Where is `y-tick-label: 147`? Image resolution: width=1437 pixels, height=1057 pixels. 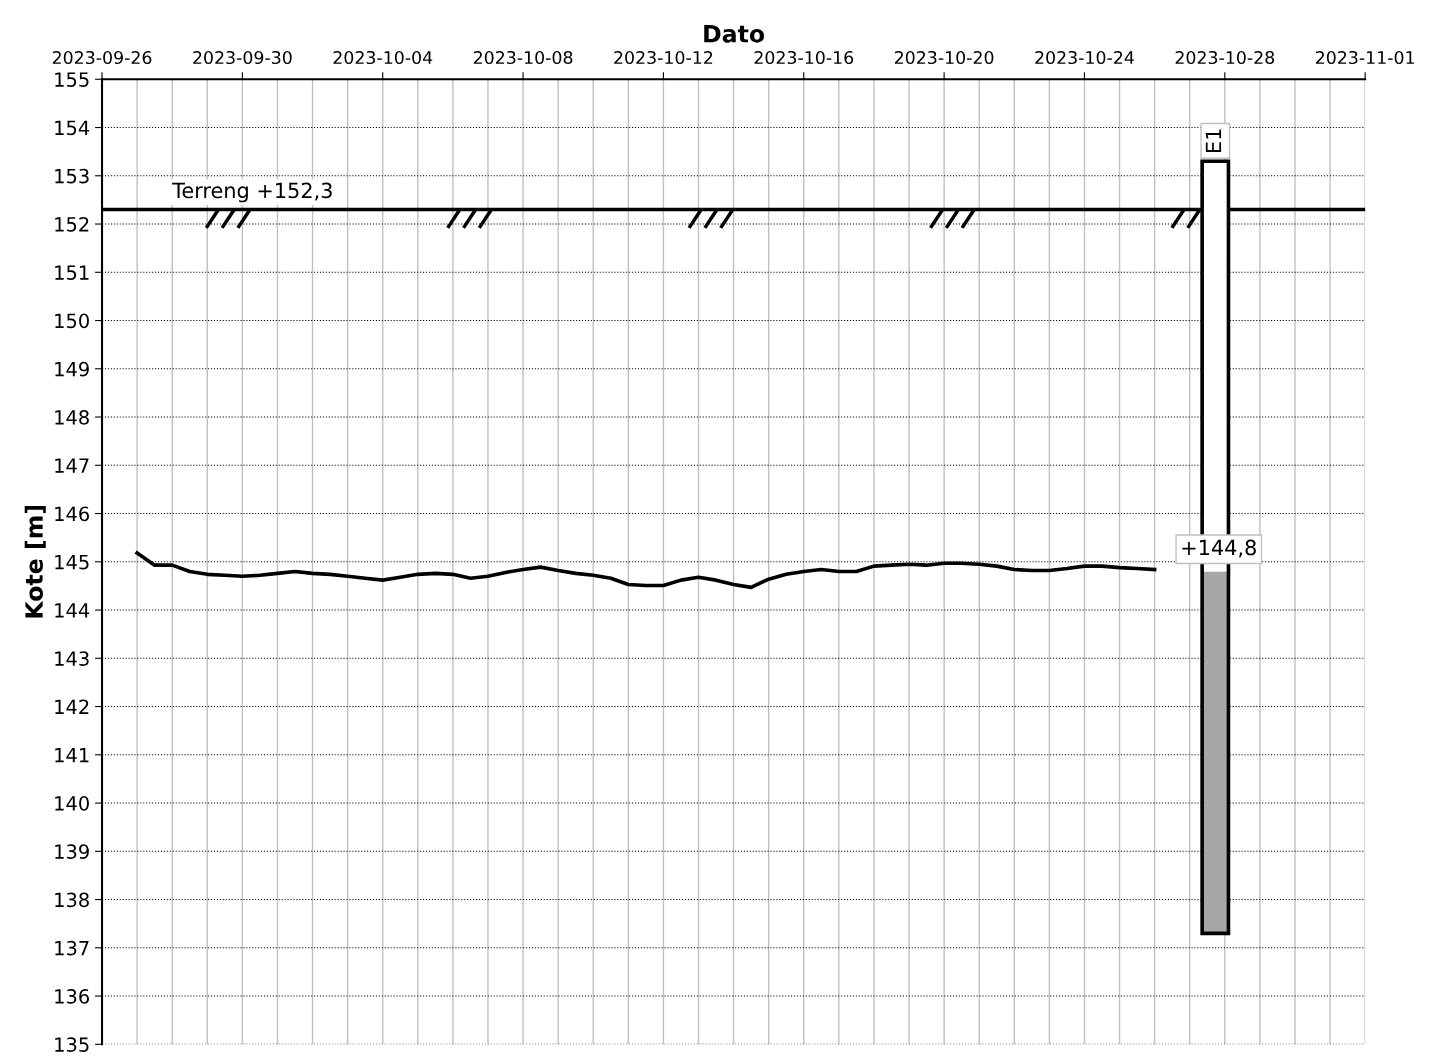 y-tick-label: 147 is located at coordinates (72, 465).